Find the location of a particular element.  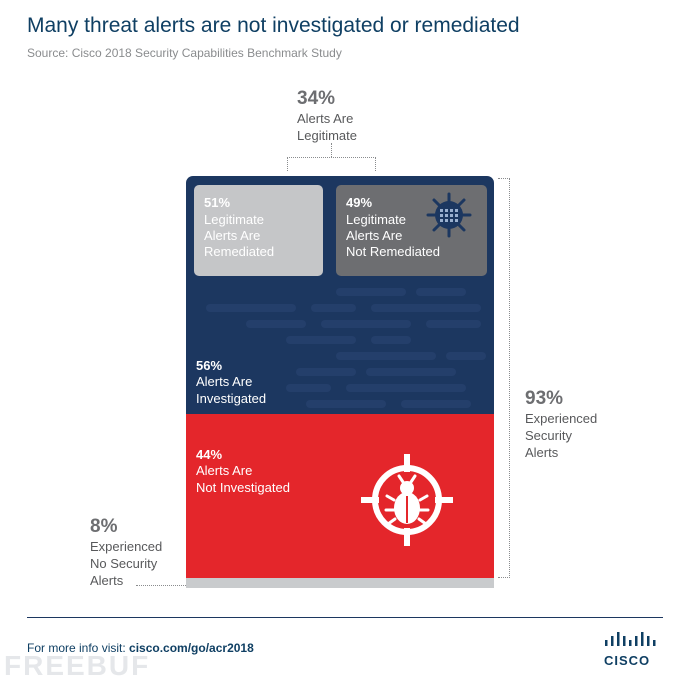

legitimate-callout: 34% Alerts Are Legitimate is located at coordinates (327, 116).